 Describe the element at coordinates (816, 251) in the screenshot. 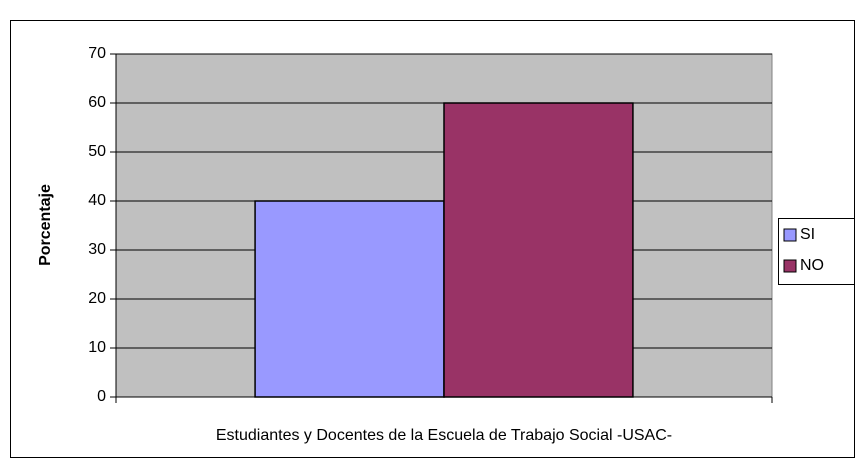

I see `legend-box` at that location.